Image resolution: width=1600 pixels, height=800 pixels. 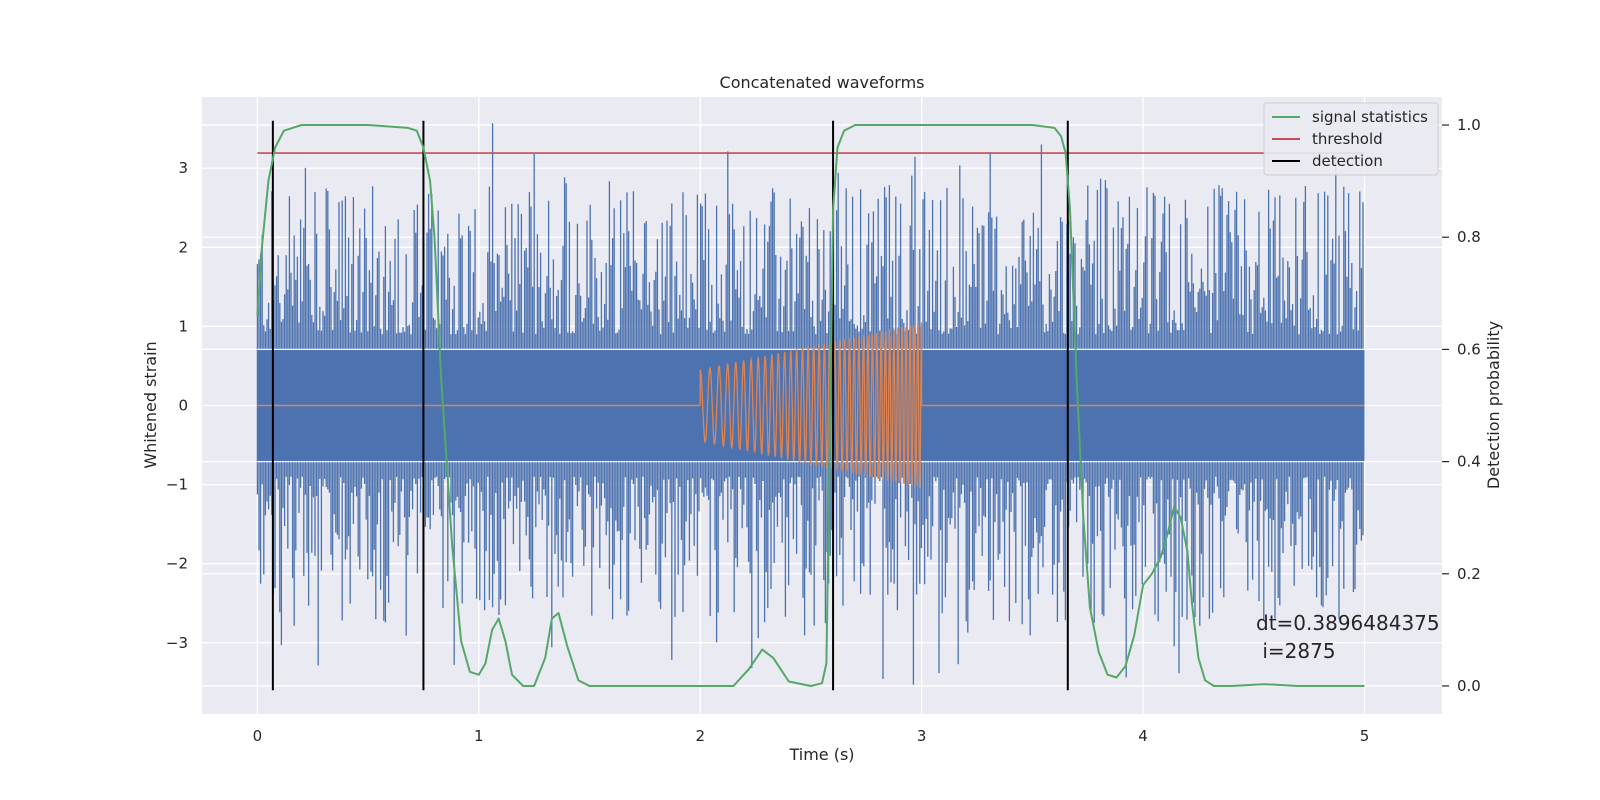 What do you see at coordinates (822, 82) in the screenshot?
I see `chart-title: Concatenated waveforms` at bounding box center [822, 82].